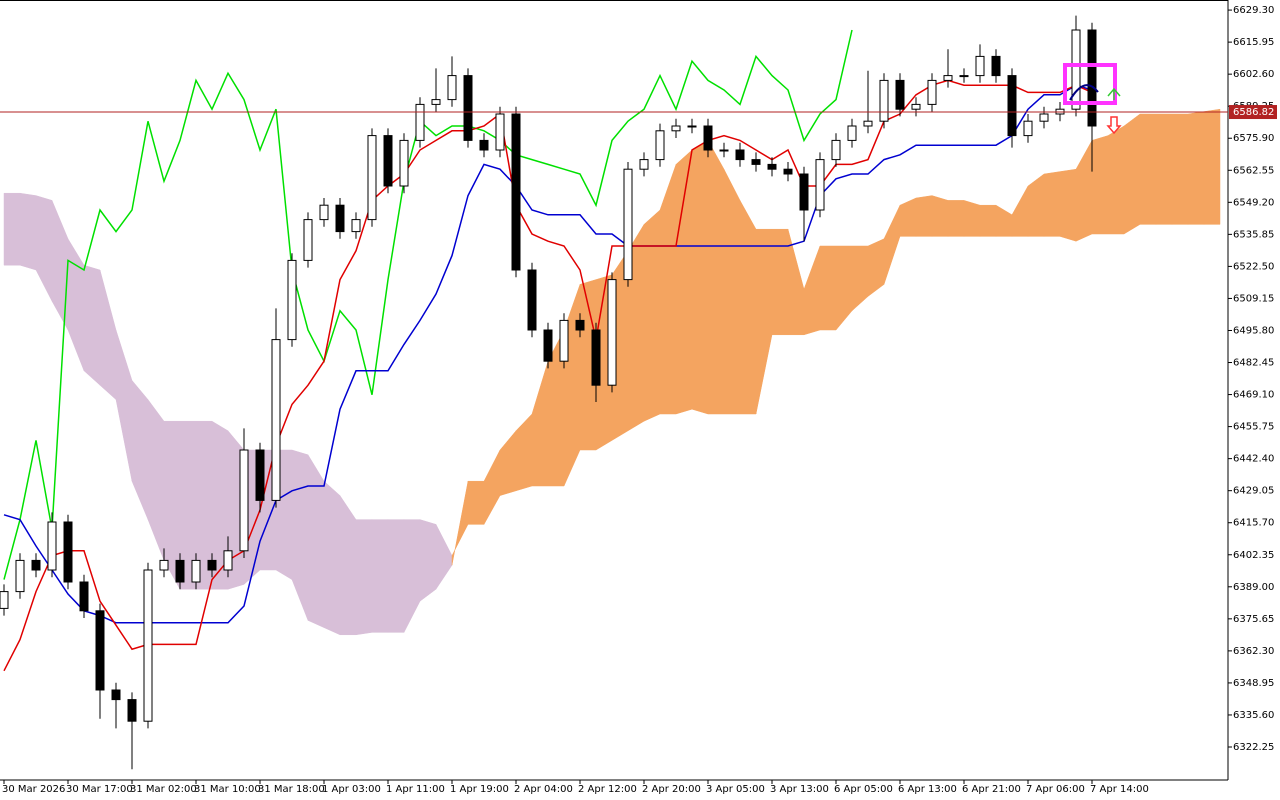 The height and width of the screenshot is (800, 1280). I want to click on y-tick-label: 6549.20, so click(1253, 202).